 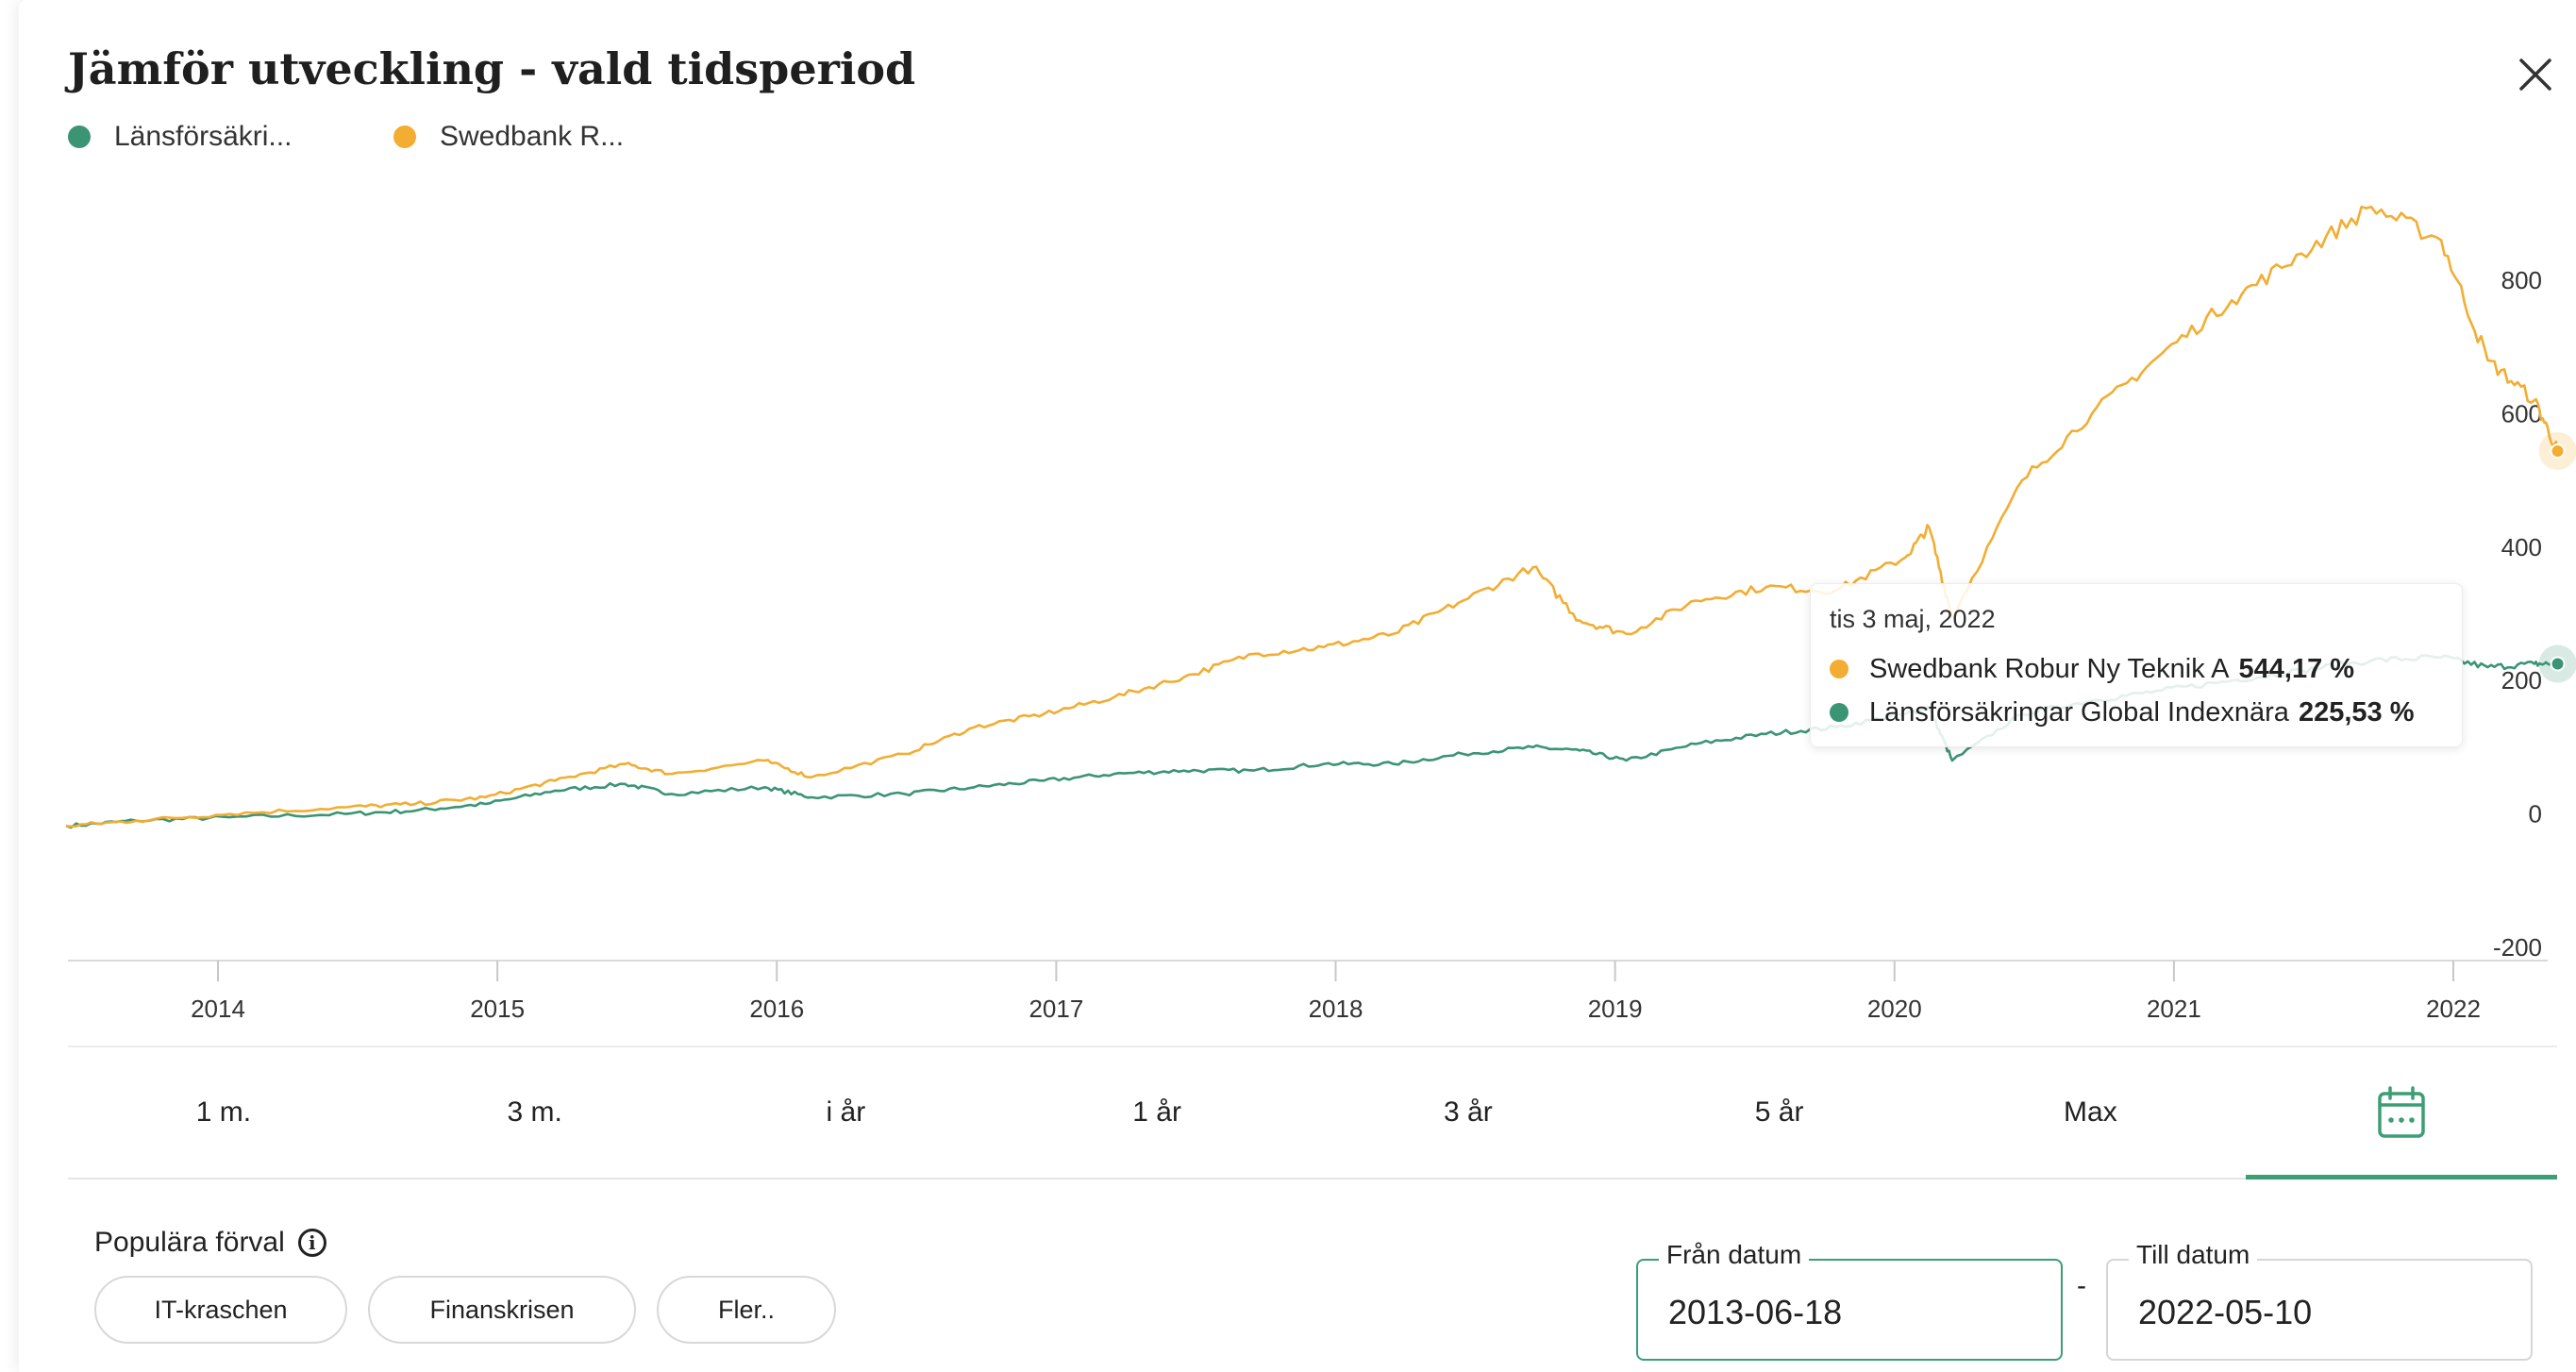 What do you see at coordinates (776, 1009) in the screenshot?
I see `x-tick-label: 2016` at bounding box center [776, 1009].